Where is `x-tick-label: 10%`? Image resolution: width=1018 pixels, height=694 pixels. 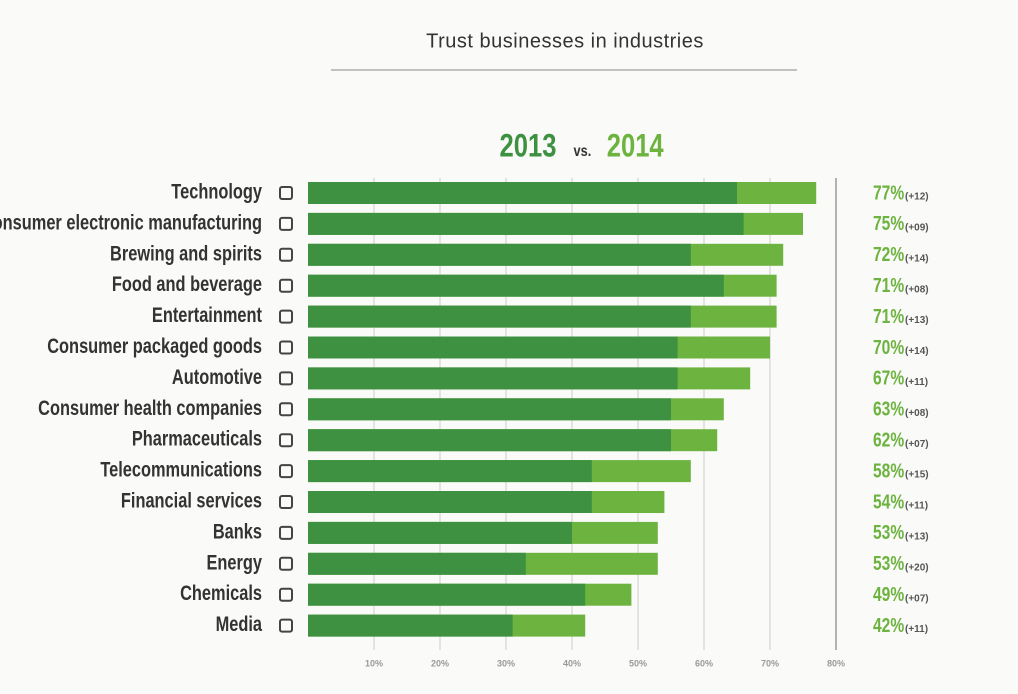 x-tick-label: 10% is located at coordinates (374, 663).